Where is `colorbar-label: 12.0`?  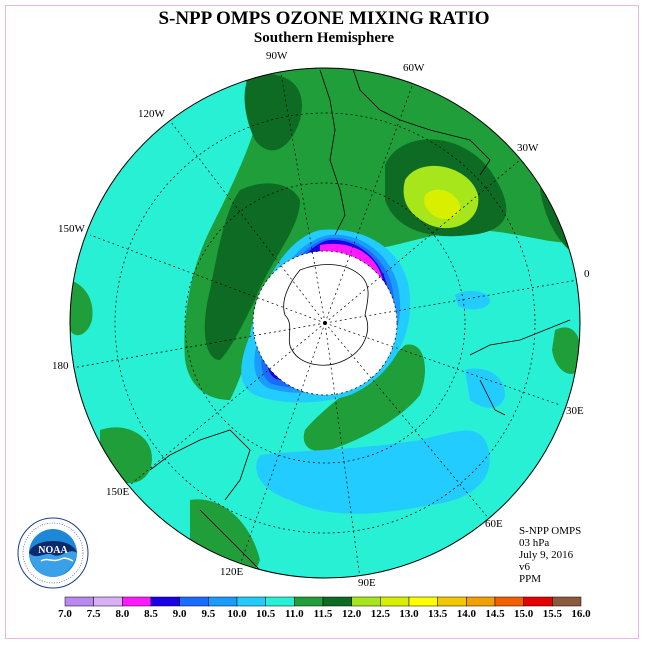
colorbar-label: 12.0 is located at coordinates (352, 614).